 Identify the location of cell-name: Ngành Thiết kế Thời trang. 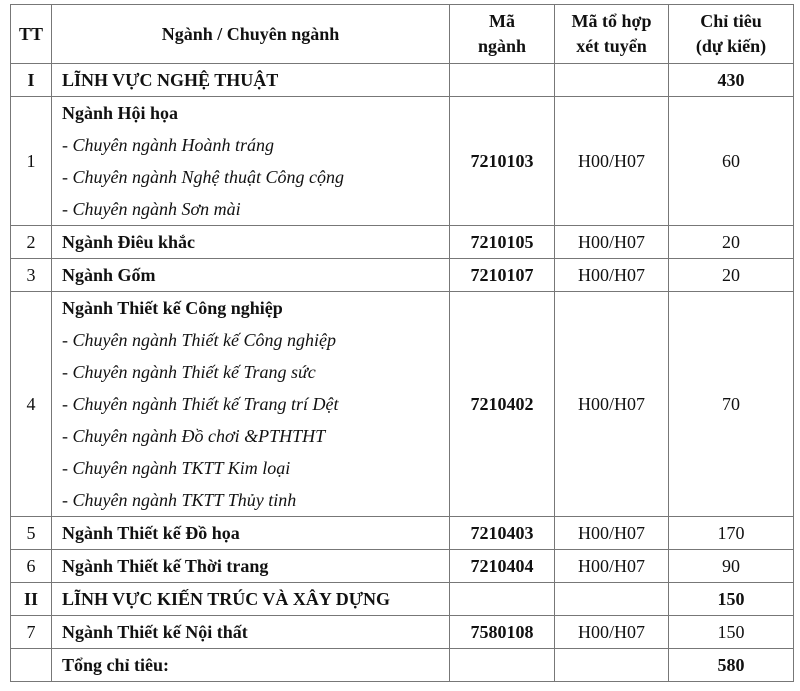
(250, 566).